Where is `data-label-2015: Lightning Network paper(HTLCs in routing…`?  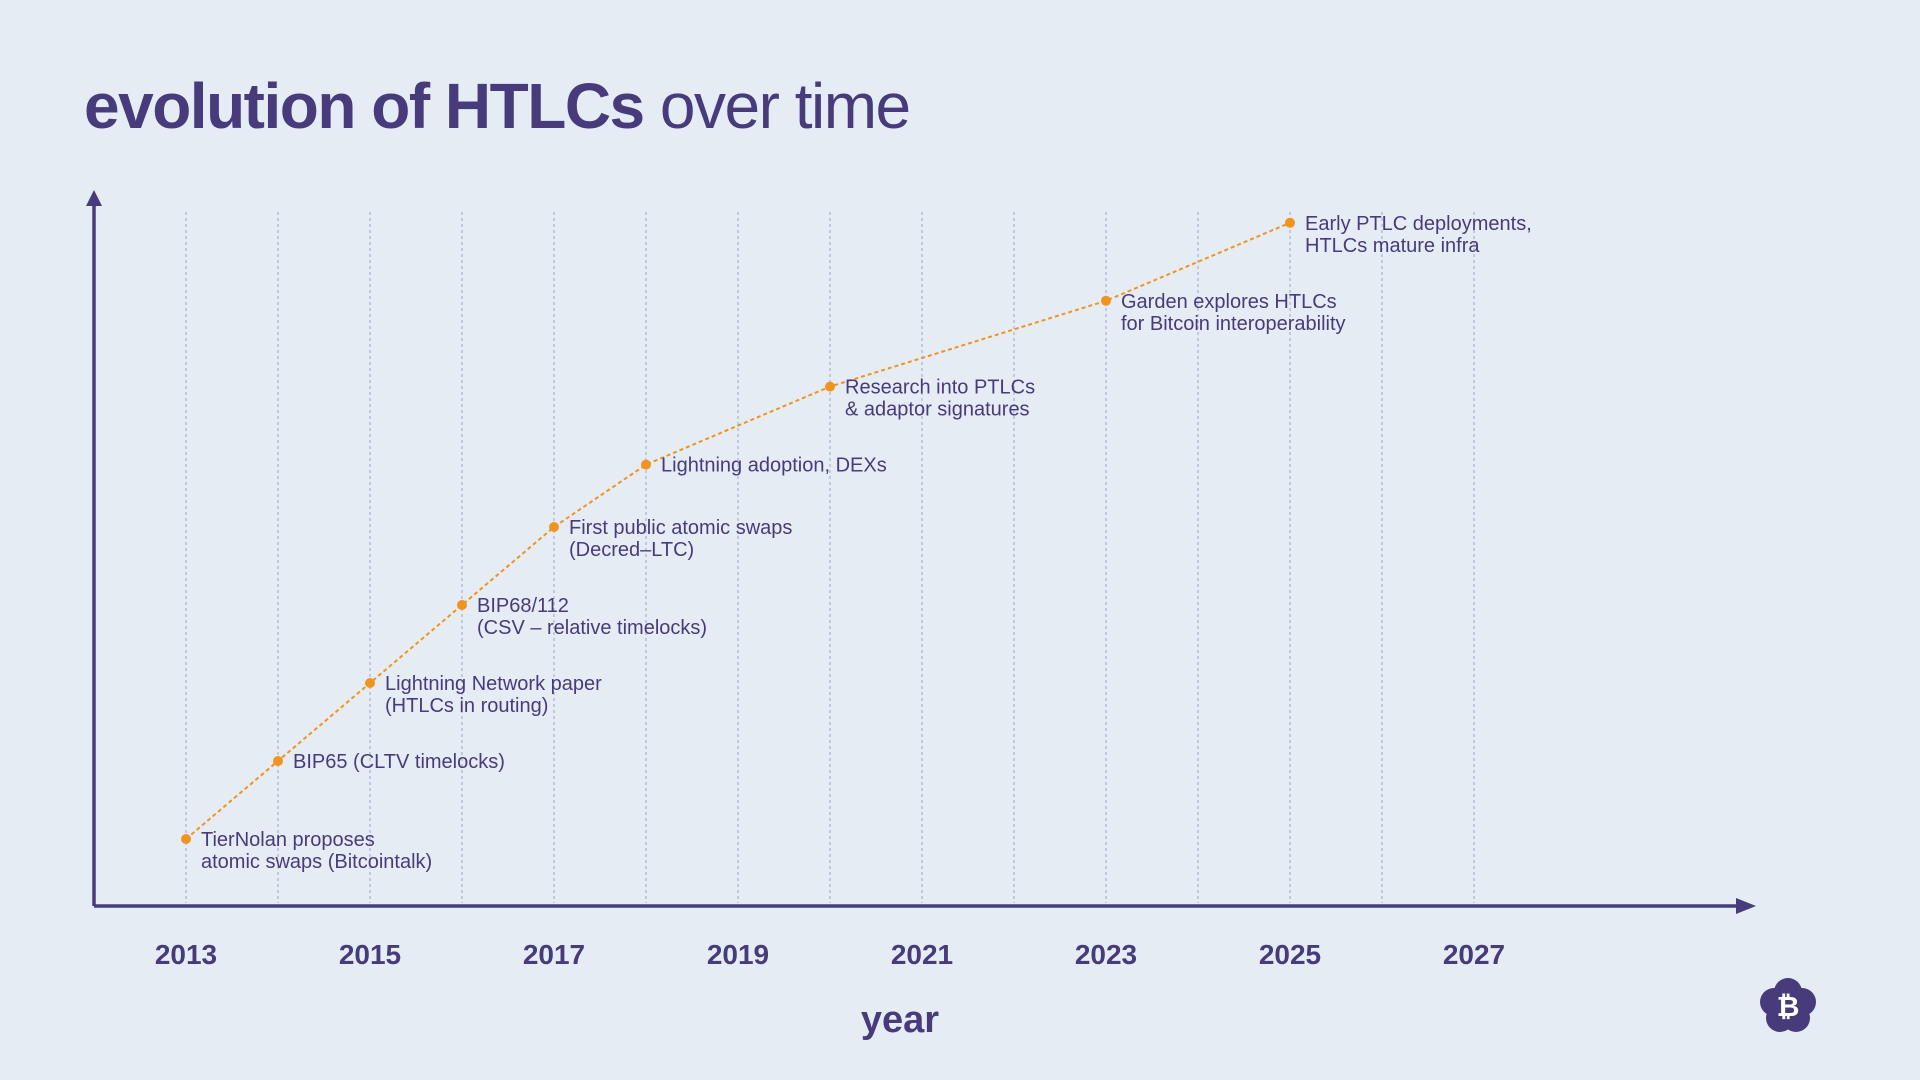
data-label-2015: Lightning Network paper(HTLCs in routing… is located at coordinates (493, 695).